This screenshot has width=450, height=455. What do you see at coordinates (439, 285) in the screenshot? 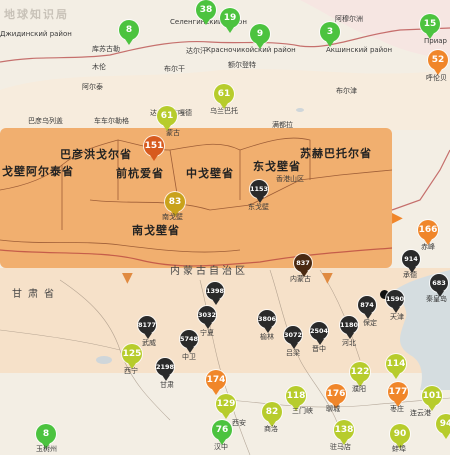
I see `marker: 683` at bounding box center [439, 285].